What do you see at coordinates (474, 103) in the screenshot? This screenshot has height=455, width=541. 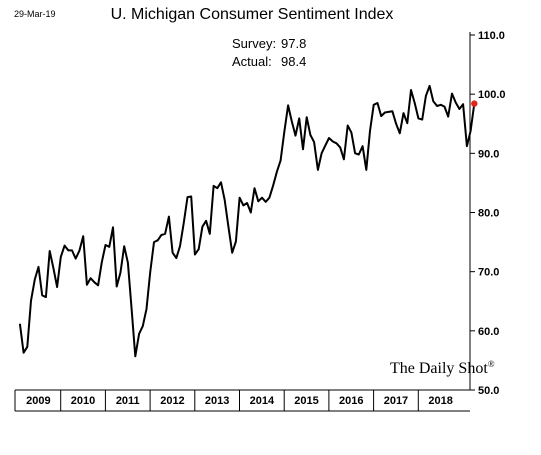 I see `last-point-marker` at bounding box center [474, 103].